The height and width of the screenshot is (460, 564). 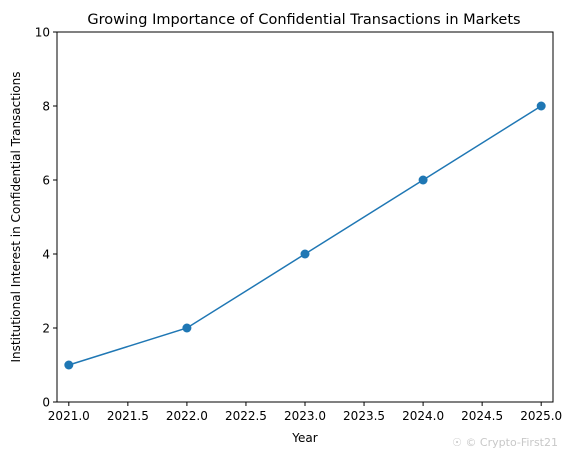 I want to click on watermark: ☉ © Crypto-First21, so click(x=505, y=442).